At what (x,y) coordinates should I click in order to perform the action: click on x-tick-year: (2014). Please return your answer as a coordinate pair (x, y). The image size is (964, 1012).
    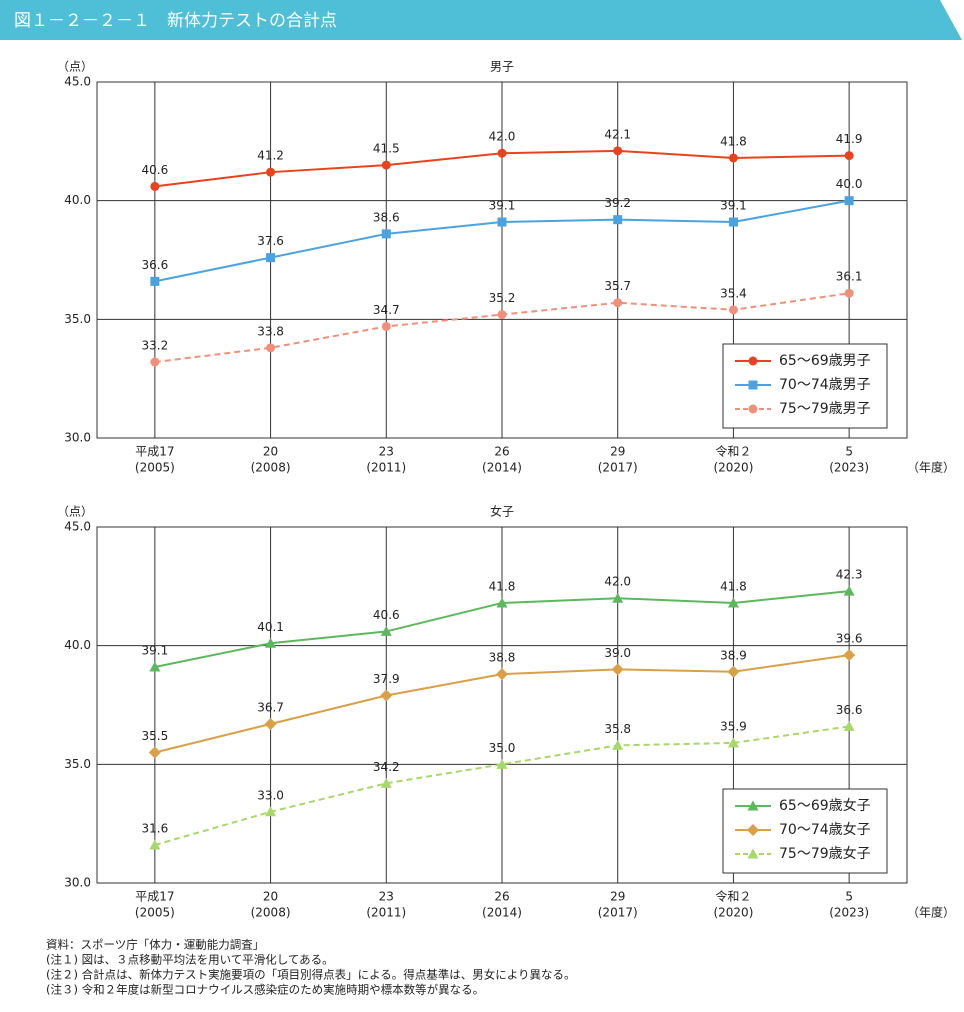
    Looking at the image, I should click on (502, 913).